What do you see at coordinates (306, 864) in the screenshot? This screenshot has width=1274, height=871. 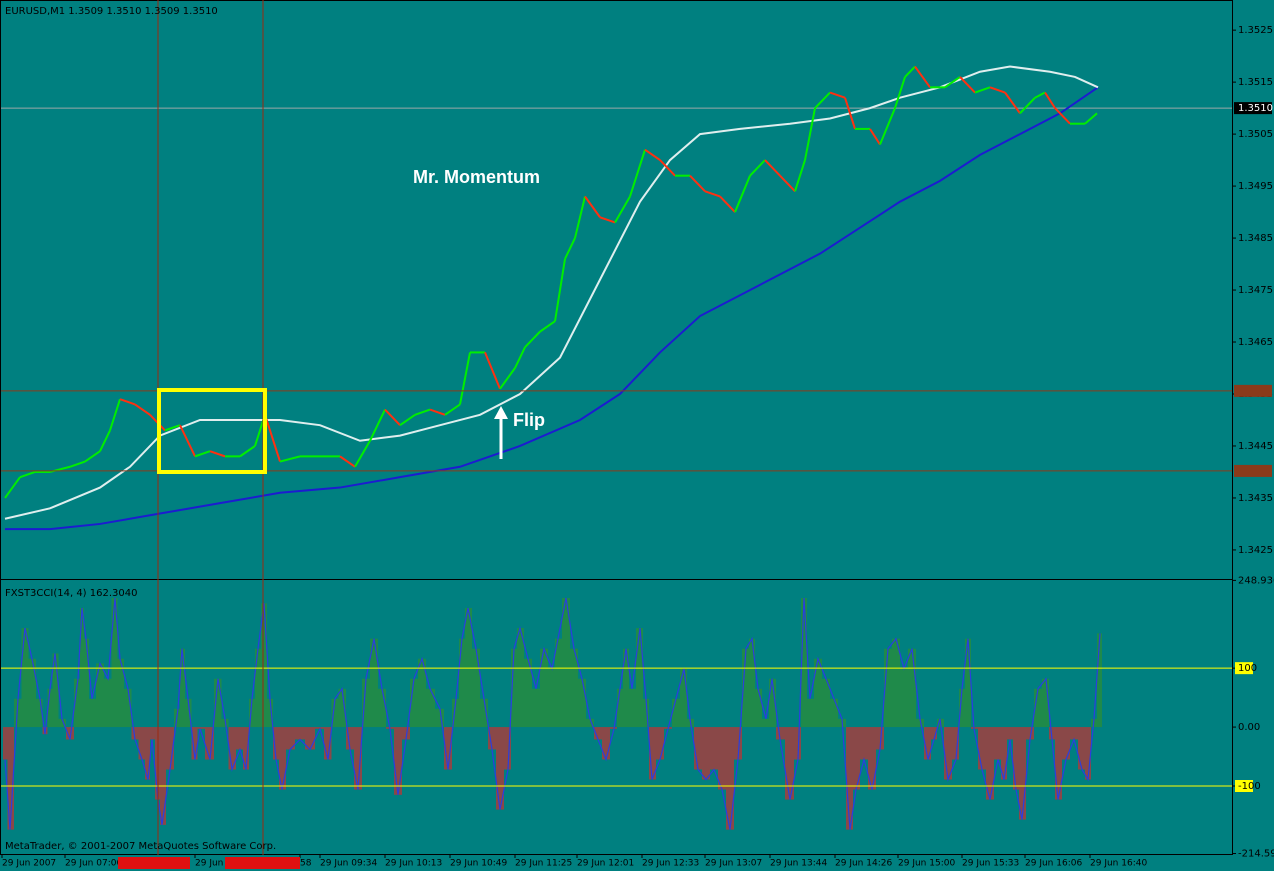 I see `x-tick-label: 58` at bounding box center [306, 864].